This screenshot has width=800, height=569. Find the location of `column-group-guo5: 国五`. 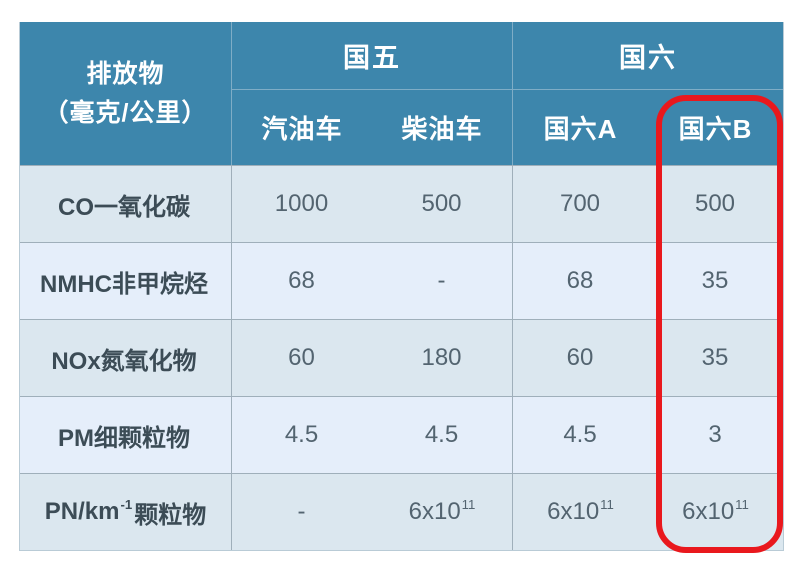

column-group-guo5: 国五 is located at coordinates (372, 56).